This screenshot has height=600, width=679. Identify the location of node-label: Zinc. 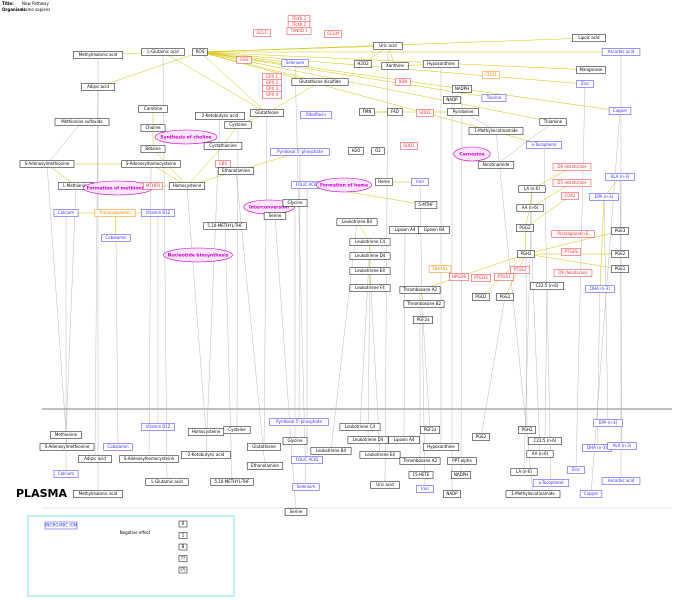
(585, 83).